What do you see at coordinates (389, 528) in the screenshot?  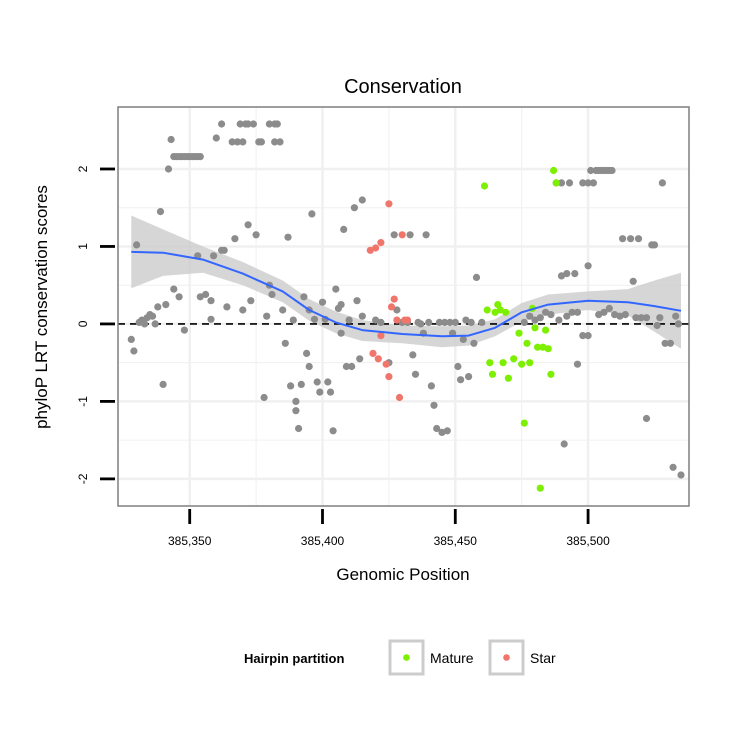 I see `x-axis: 385,350 385,400 385,450 385,500` at bounding box center [389, 528].